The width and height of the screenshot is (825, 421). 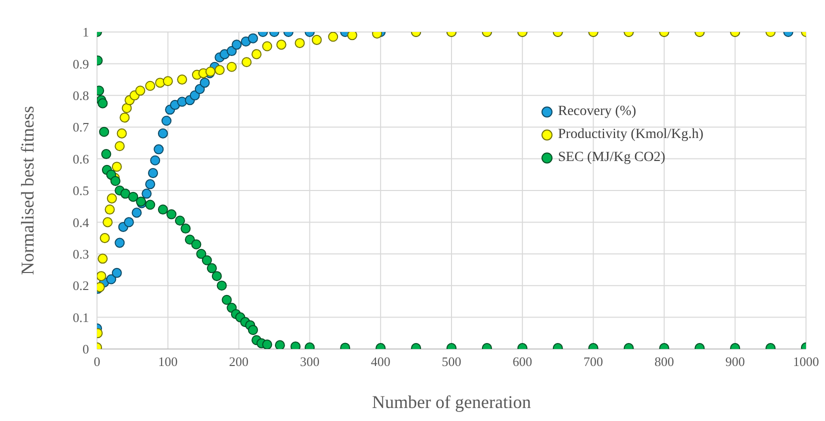 I want to click on x-tick-label: 1000, so click(x=806, y=362).